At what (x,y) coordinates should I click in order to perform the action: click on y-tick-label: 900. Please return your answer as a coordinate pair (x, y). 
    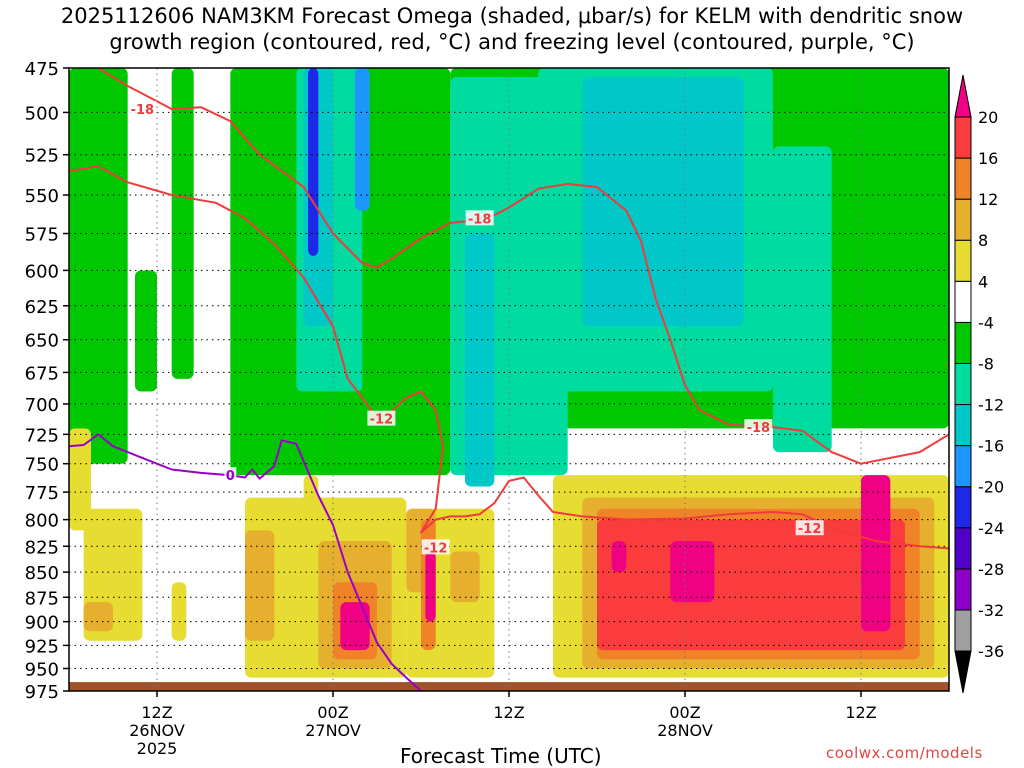
    Looking at the image, I should click on (42, 623).